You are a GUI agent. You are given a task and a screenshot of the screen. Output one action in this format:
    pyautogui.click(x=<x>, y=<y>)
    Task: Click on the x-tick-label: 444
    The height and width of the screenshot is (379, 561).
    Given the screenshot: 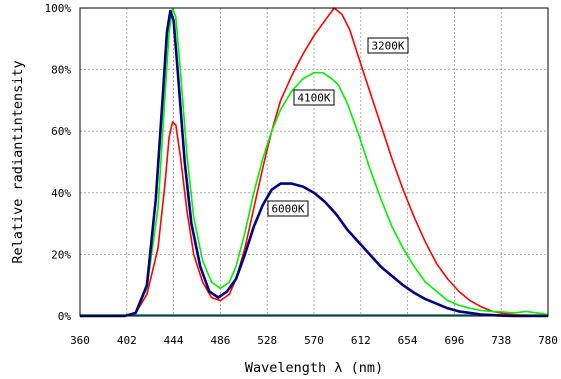 What is the action you would take?
    pyautogui.click(x=174, y=340)
    